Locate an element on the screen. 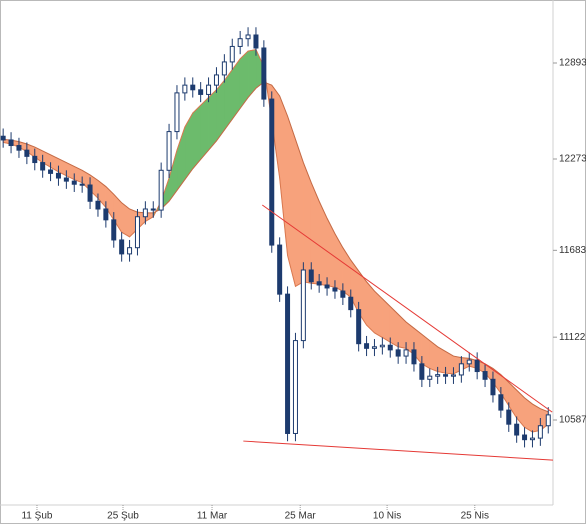  y-tick-label: 12893 is located at coordinates (572, 63).